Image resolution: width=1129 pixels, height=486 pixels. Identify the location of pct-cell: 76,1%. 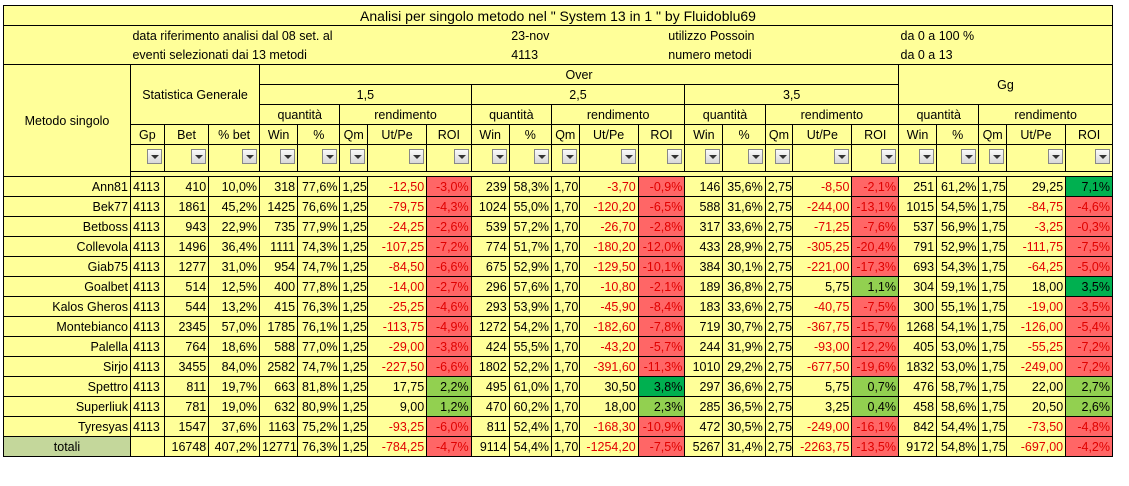
(319, 326).